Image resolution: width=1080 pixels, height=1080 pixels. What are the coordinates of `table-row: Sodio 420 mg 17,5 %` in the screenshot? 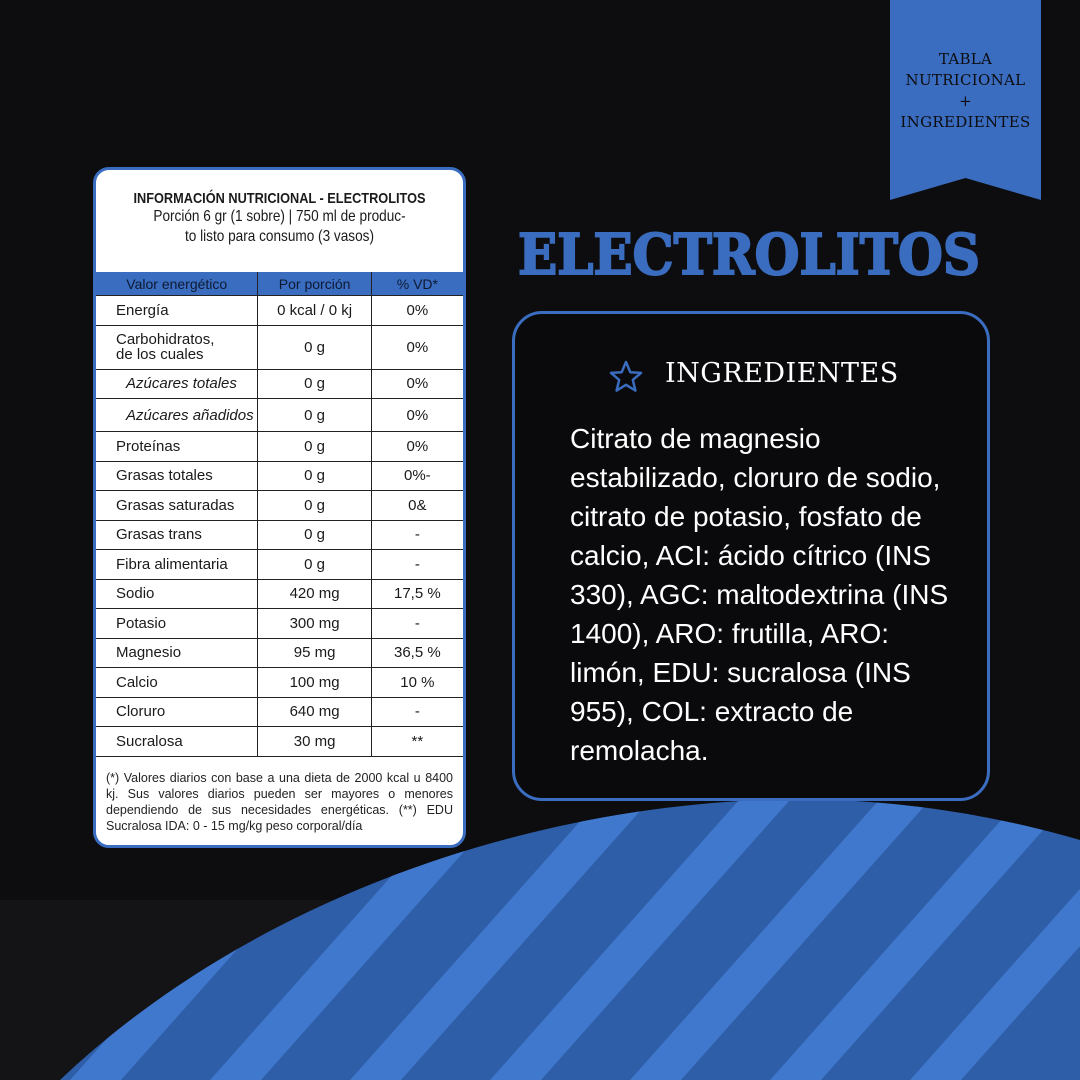 It's located at (279, 593).